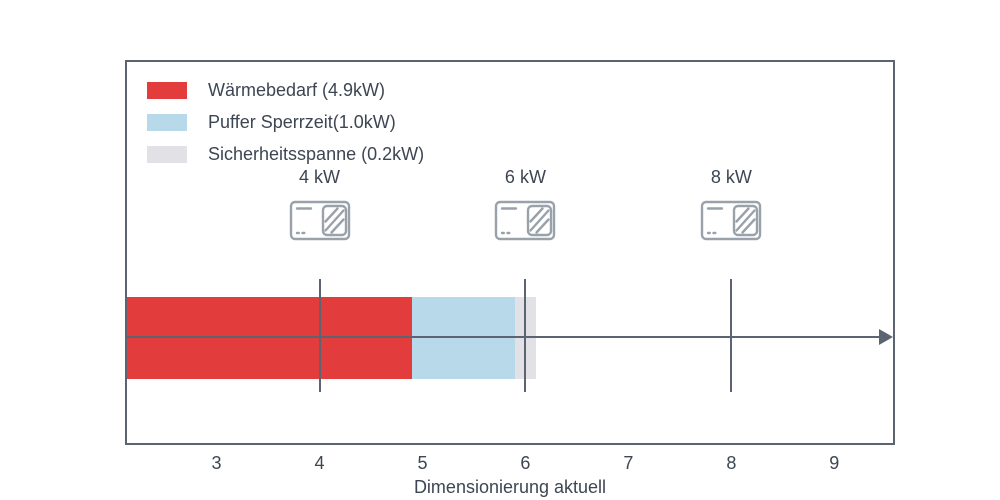  I want to click on x-tick-9: 9, so click(834, 463).